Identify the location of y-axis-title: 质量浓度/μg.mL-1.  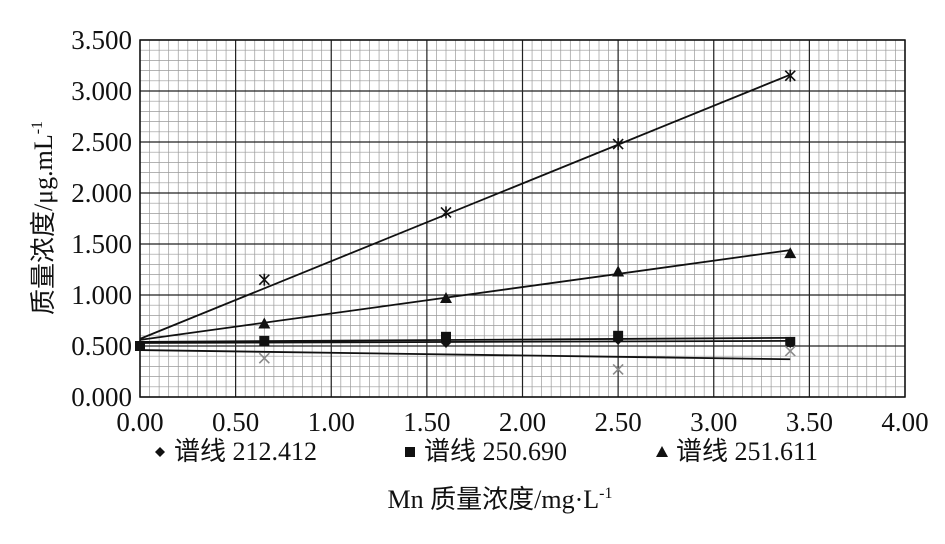
(43, 218).